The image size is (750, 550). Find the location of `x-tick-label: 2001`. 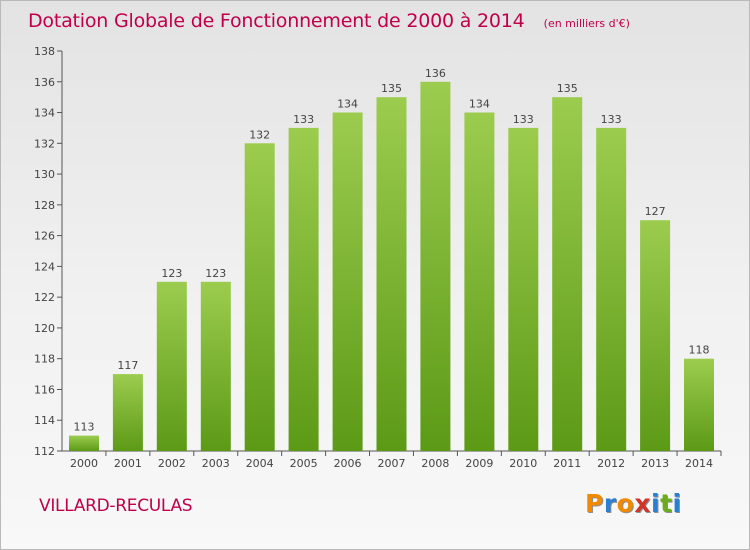

x-tick-label: 2001 is located at coordinates (128, 463).